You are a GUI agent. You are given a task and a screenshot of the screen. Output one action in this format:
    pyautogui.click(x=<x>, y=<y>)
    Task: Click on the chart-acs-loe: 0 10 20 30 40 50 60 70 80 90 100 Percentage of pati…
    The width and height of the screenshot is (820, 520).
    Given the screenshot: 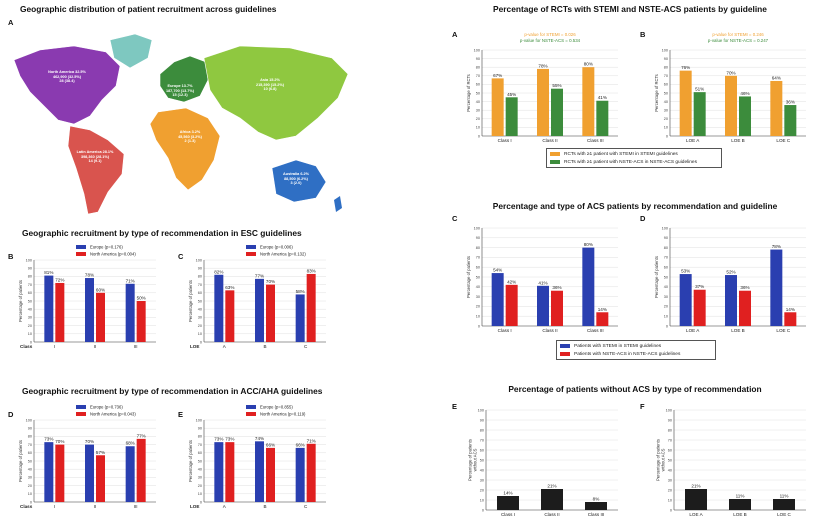 What is the action you would take?
    pyautogui.click(x=730, y=279)
    